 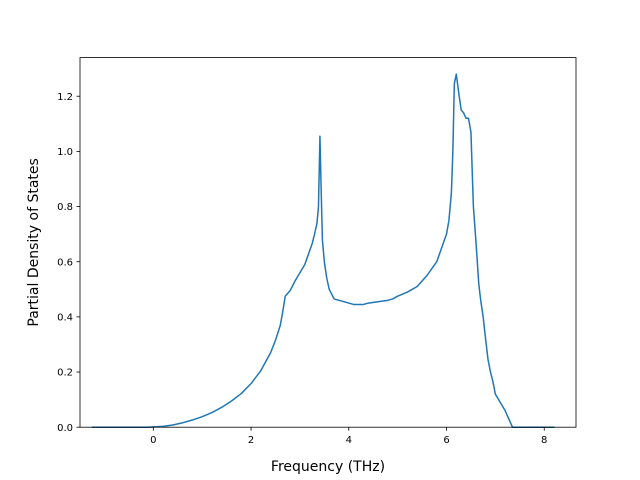 I want to click on x-tick-label: 4, so click(x=349, y=440).